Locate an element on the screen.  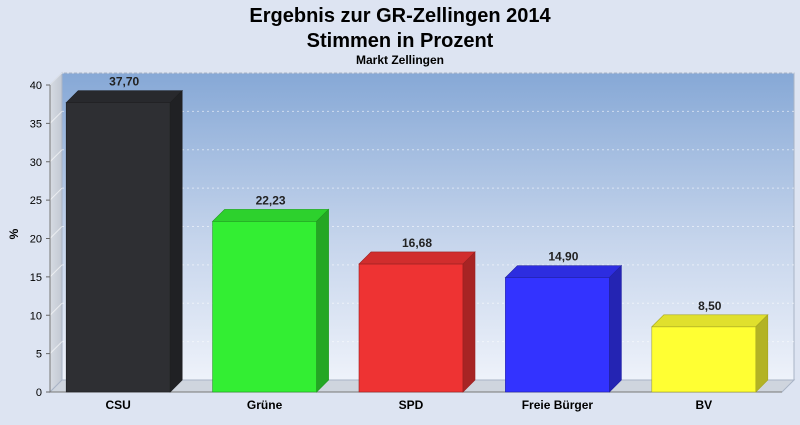
x-tick-label: SPD is located at coordinates (411, 405).